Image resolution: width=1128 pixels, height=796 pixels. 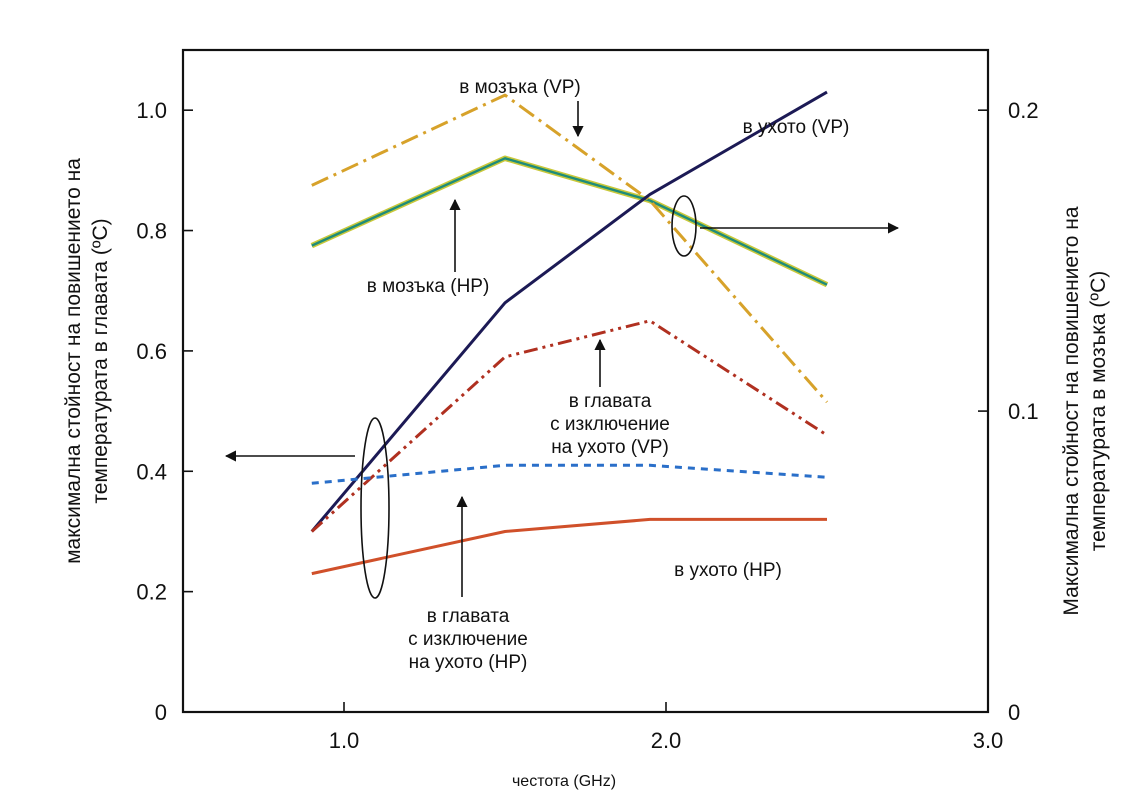 I want to click on x-axis-title: честота (GHz), so click(x=564, y=781).